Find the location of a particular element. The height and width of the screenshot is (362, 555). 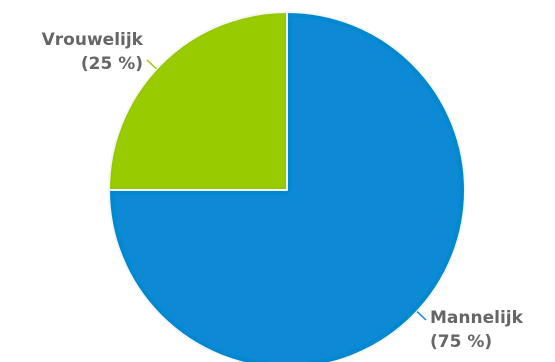

leader-line-mannelijk is located at coordinates (421, 316).